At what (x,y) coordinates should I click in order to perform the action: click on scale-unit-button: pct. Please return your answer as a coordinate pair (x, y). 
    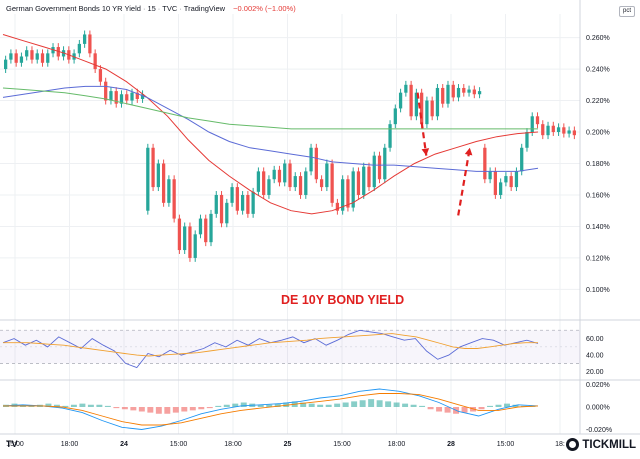
    Looking at the image, I should click on (626, 11).